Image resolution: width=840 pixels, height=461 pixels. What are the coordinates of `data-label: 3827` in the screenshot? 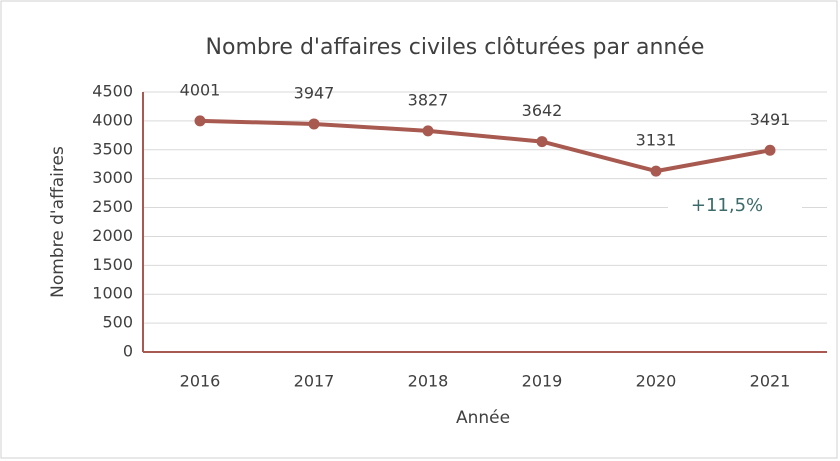 It's located at (428, 99).